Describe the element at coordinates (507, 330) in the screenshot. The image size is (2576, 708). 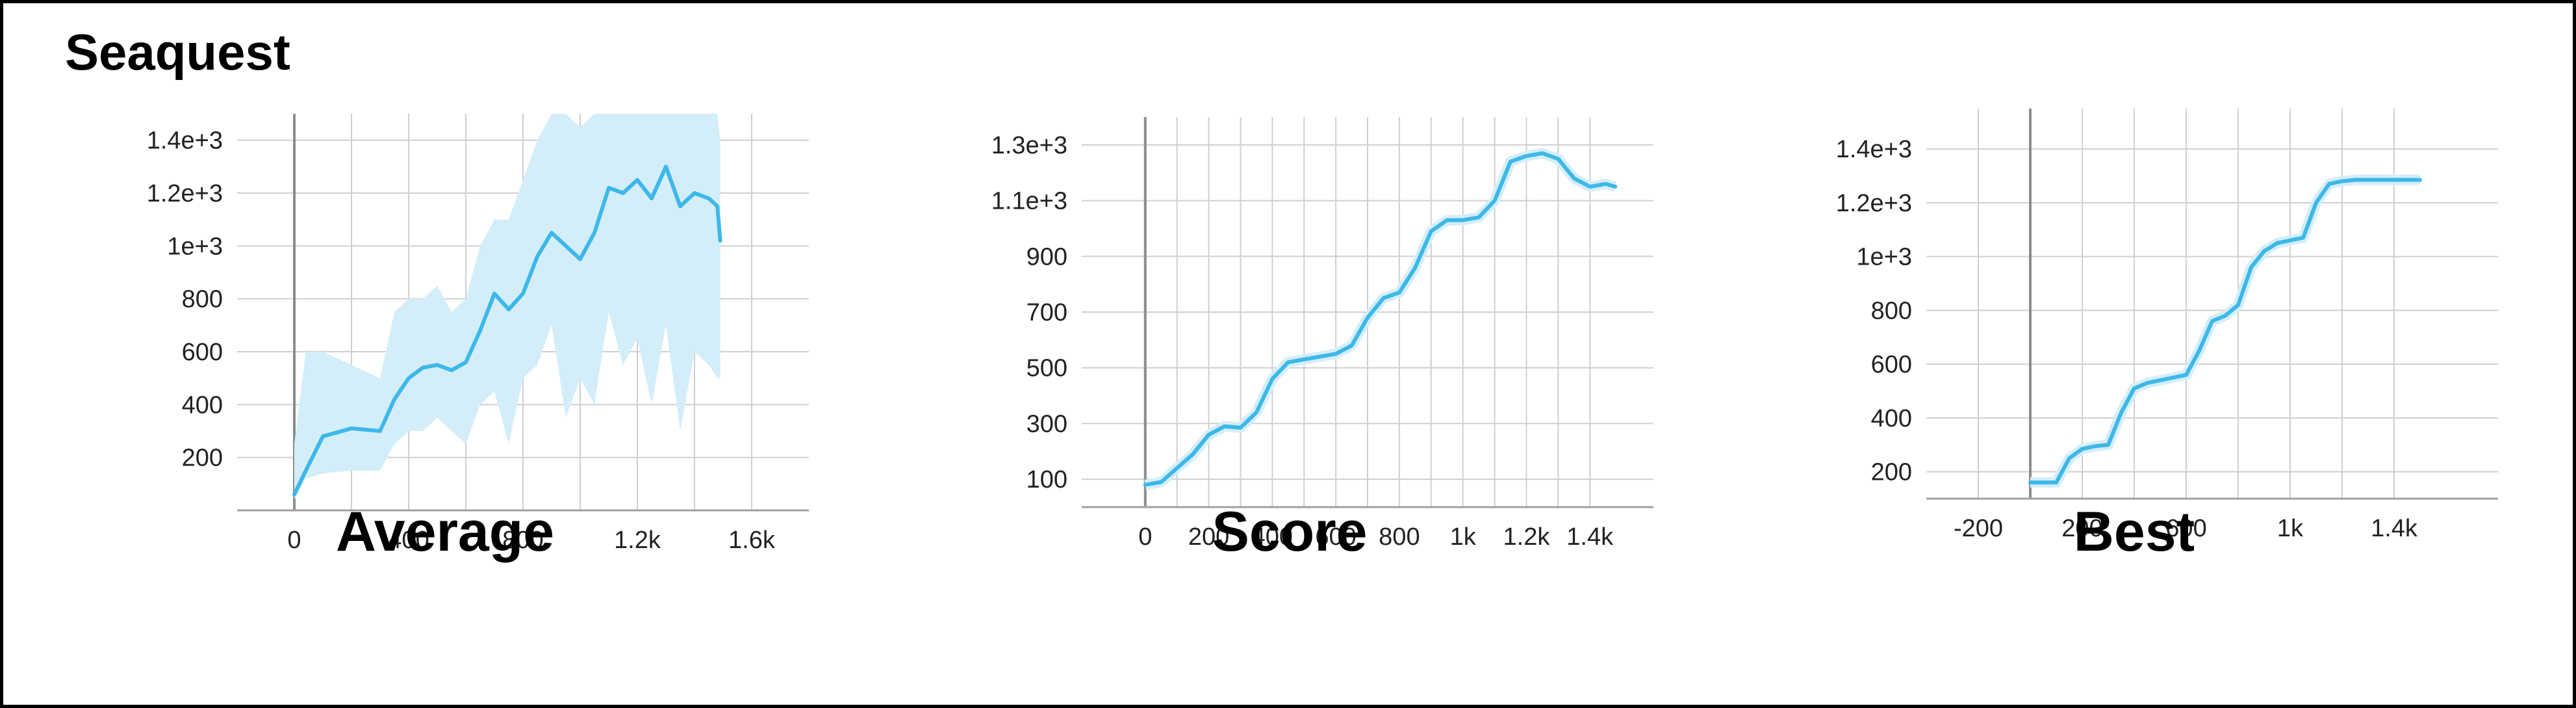
I see `average-series-line` at that location.